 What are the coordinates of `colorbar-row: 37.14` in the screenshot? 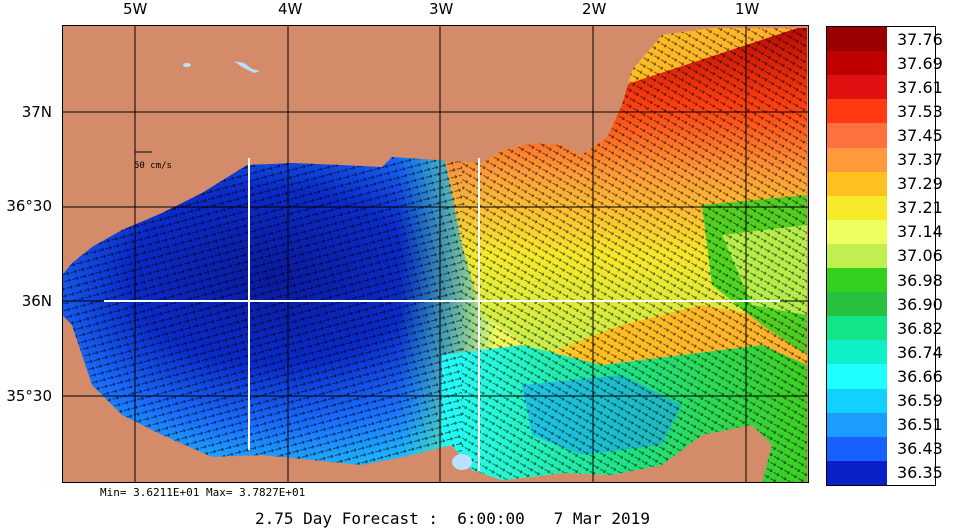 It's located at (885, 231).